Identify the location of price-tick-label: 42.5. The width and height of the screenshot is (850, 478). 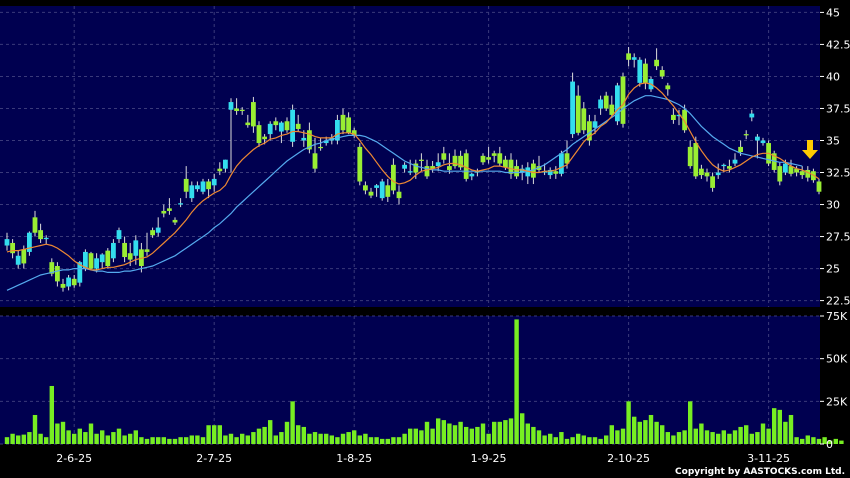
(838, 44).